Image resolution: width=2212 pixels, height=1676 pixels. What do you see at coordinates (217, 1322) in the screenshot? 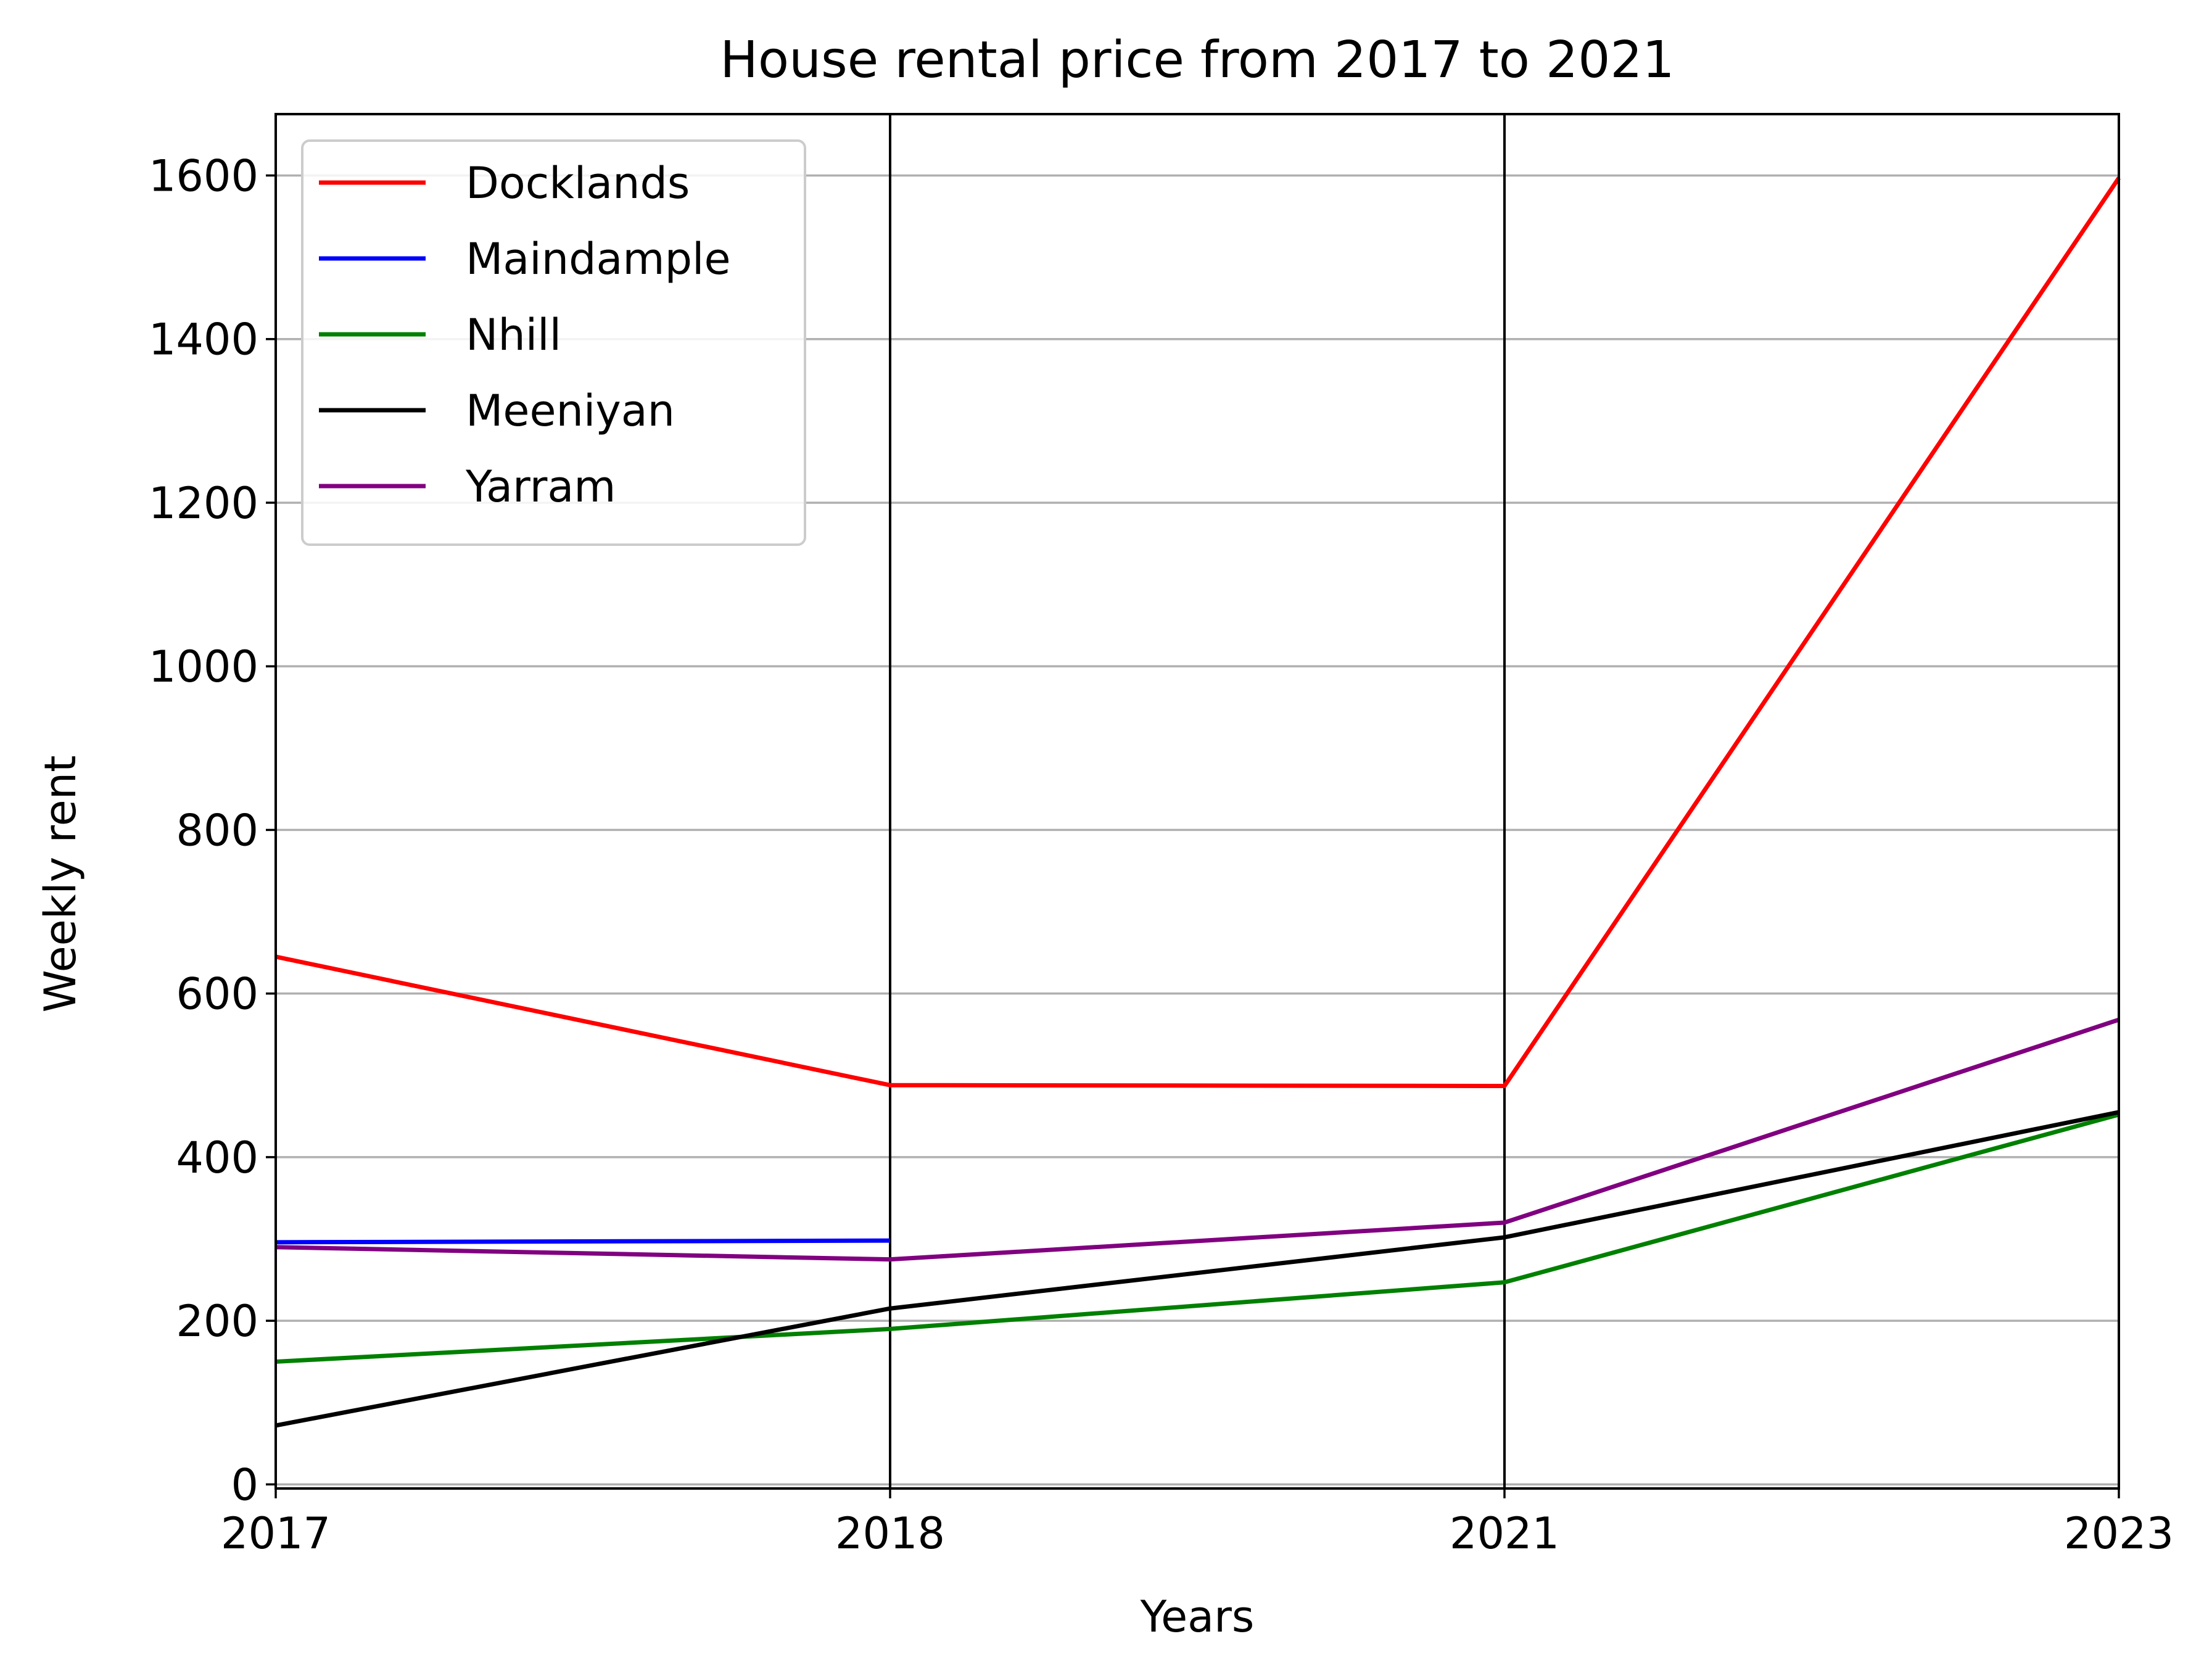
I see `y-tick-label: 200` at bounding box center [217, 1322].